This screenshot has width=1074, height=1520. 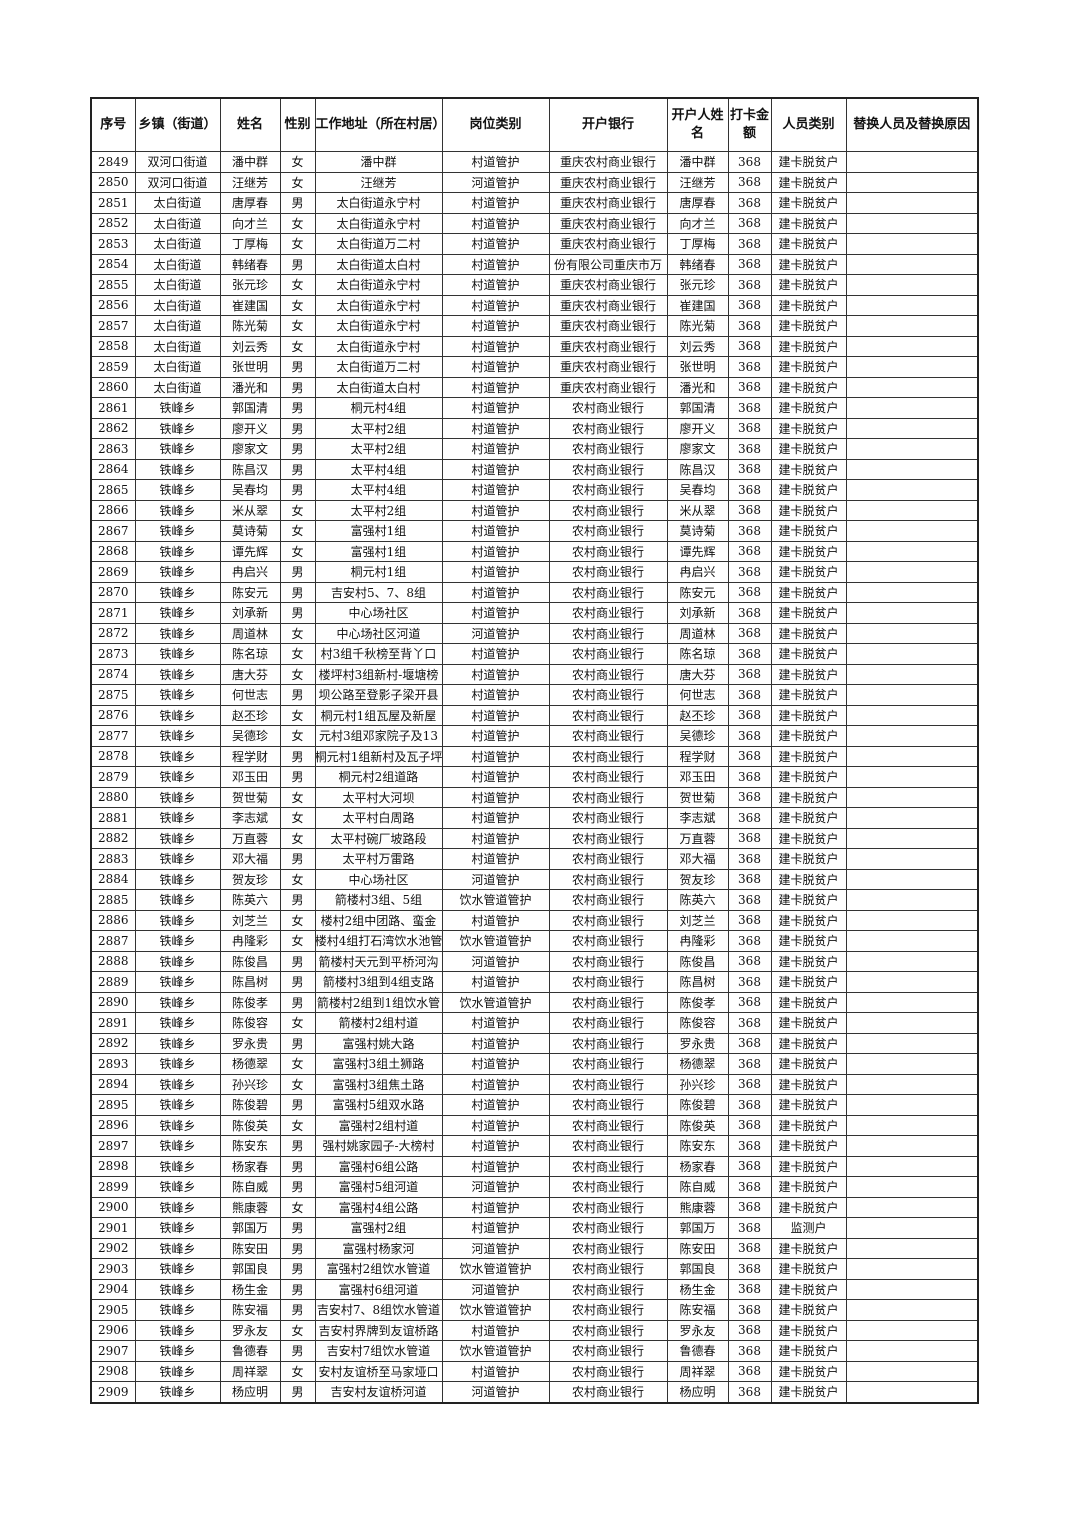 I want to click on address-text: 坝公路至登影子梁开县, so click(x=378, y=695).